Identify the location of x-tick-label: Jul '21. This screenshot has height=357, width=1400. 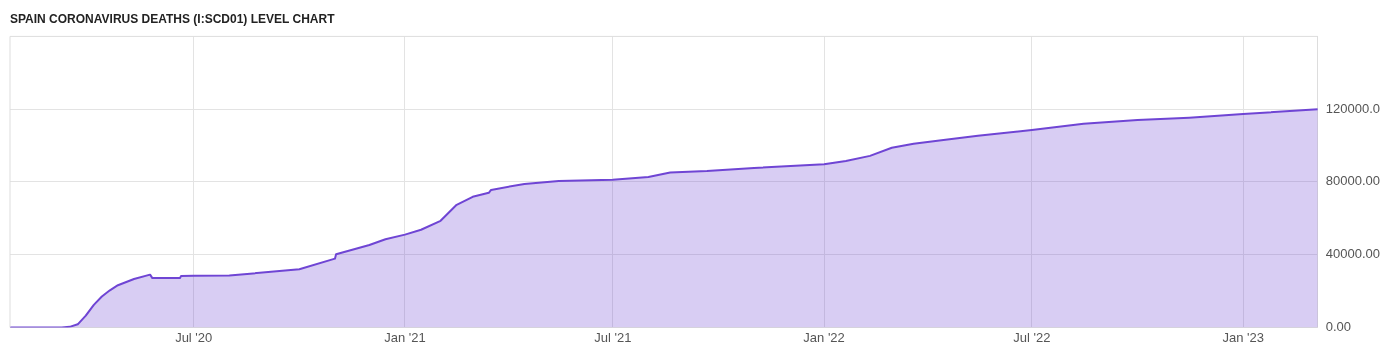
(613, 337).